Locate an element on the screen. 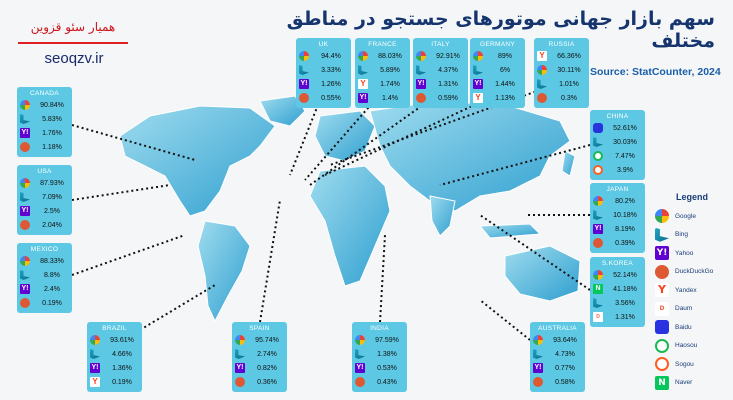  legend-item-naver: N Naver is located at coordinates (692, 383).